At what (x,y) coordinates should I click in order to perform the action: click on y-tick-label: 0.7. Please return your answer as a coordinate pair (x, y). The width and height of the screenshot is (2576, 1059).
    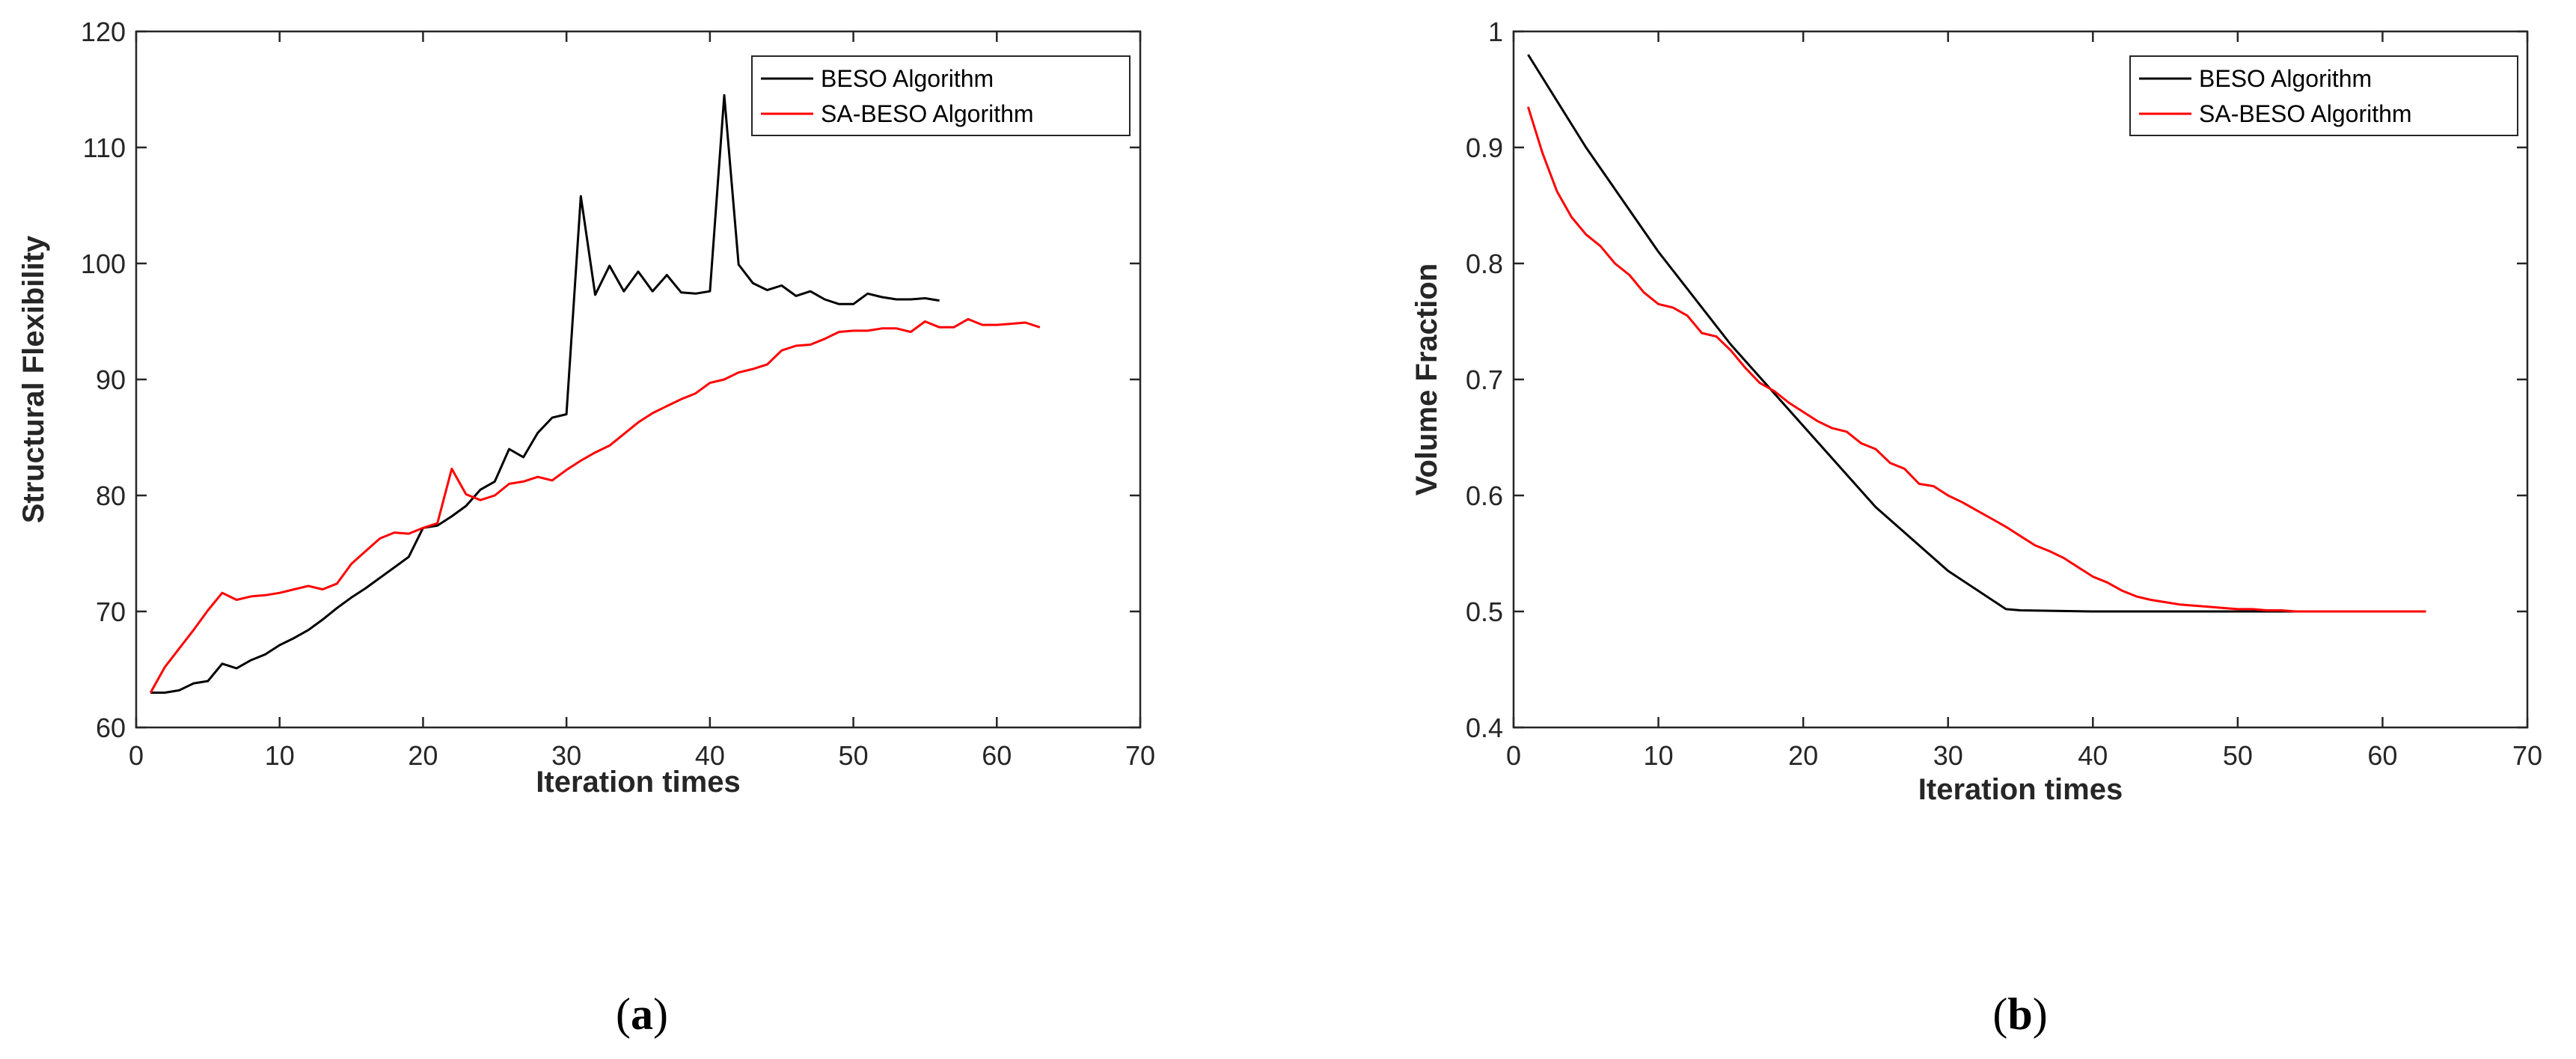
    Looking at the image, I should click on (1484, 380).